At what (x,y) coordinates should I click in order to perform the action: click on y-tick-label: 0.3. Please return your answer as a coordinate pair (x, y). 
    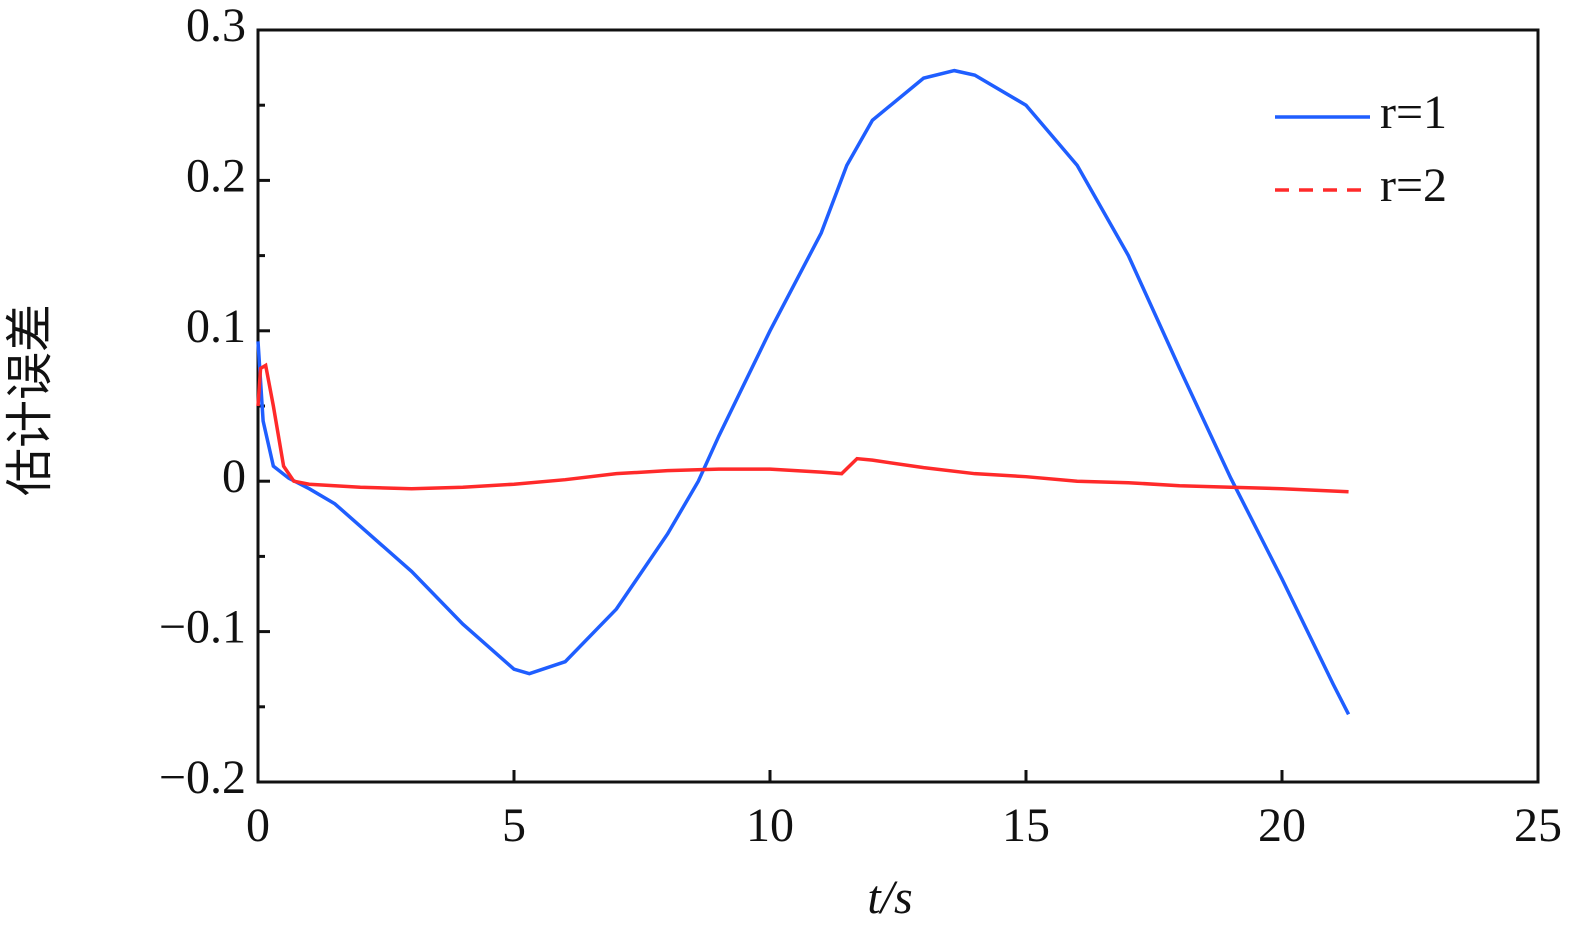
    Looking at the image, I should click on (216, 26).